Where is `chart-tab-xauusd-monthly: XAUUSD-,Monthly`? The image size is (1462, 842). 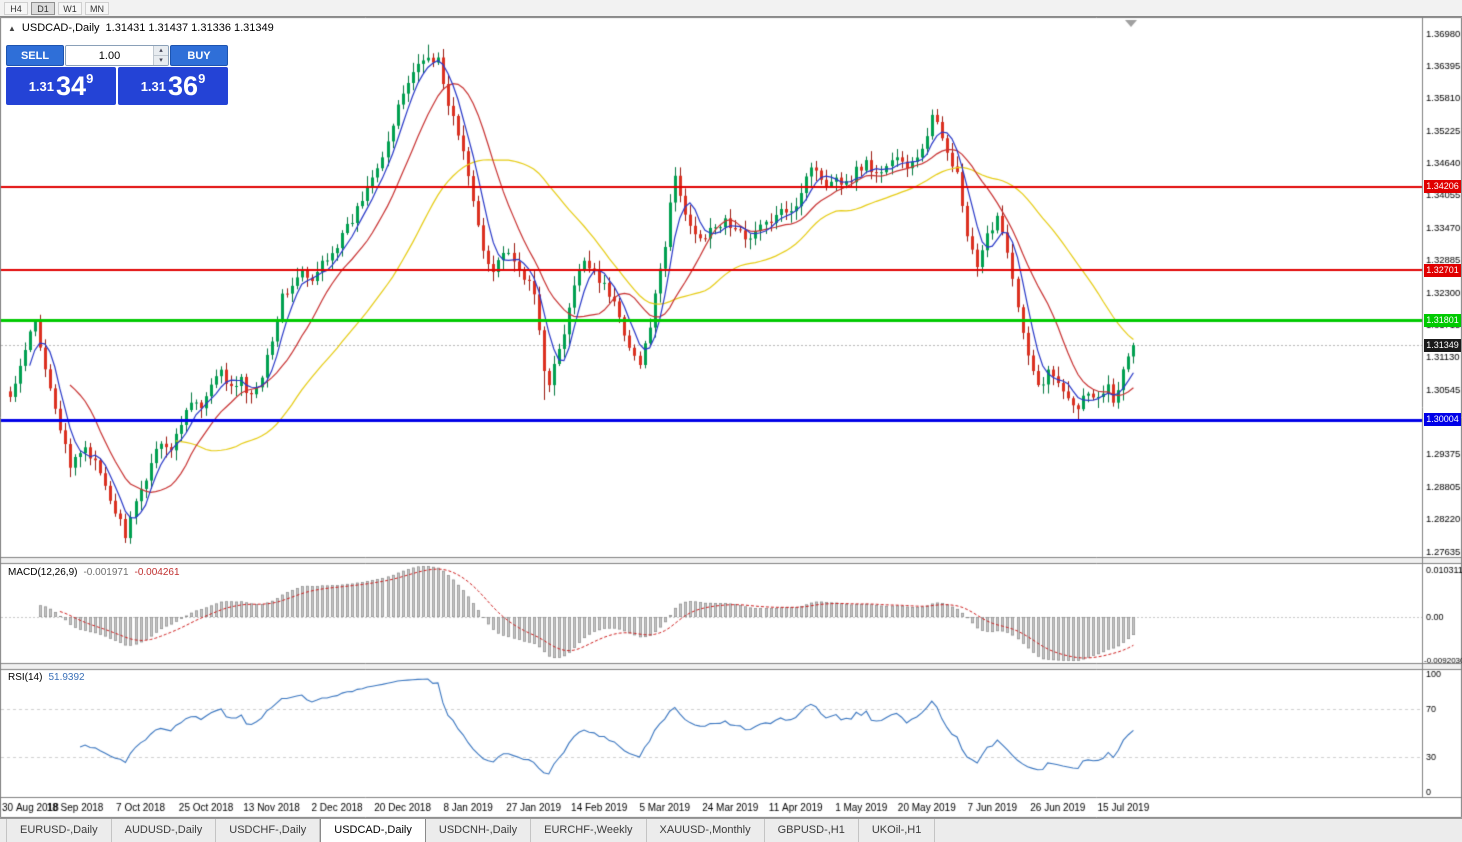
chart-tab-xauusd-monthly: XAUUSD-,Monthly is located at coordinates (706, 830).